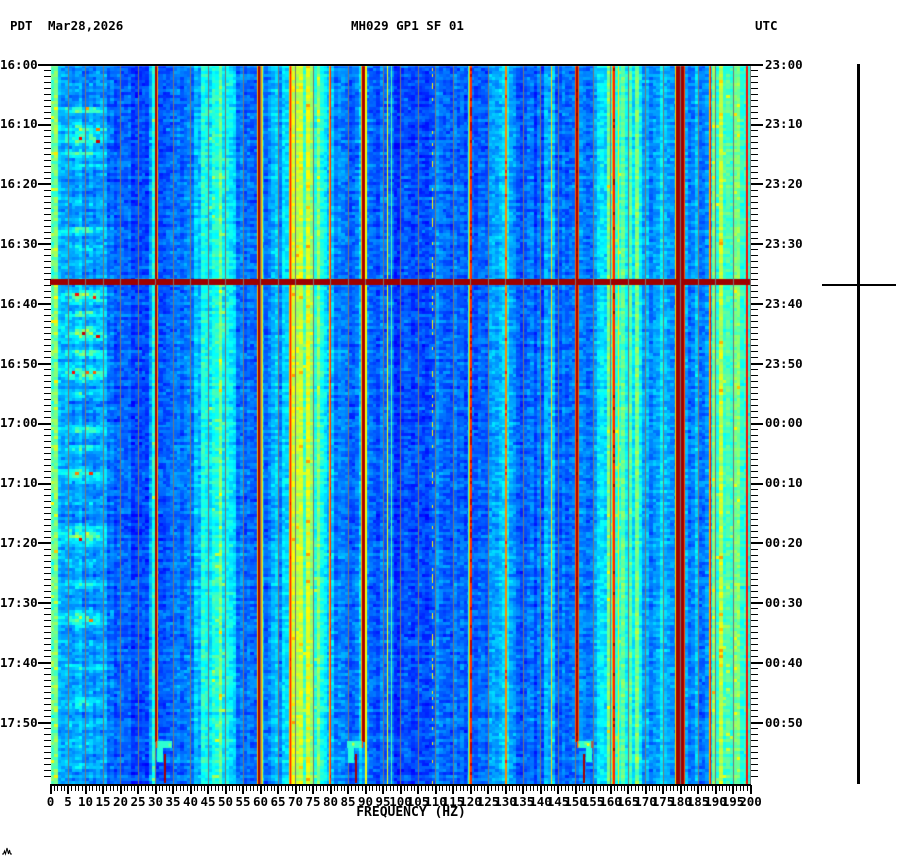 The width and height of the screenshot is (902, 864). I want to click on freq-tick-label: 80, so click(330, 801).